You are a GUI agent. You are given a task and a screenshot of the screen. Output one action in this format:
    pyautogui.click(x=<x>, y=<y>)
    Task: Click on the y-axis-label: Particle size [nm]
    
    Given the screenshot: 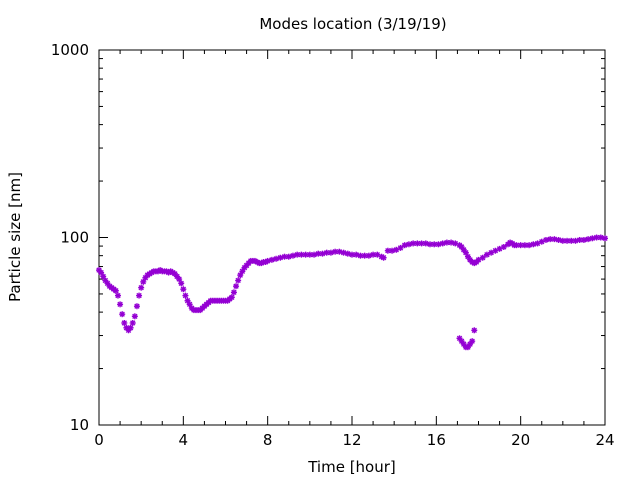 What is the action you would take?
    pyautogui.click(x=15, y=237)
    